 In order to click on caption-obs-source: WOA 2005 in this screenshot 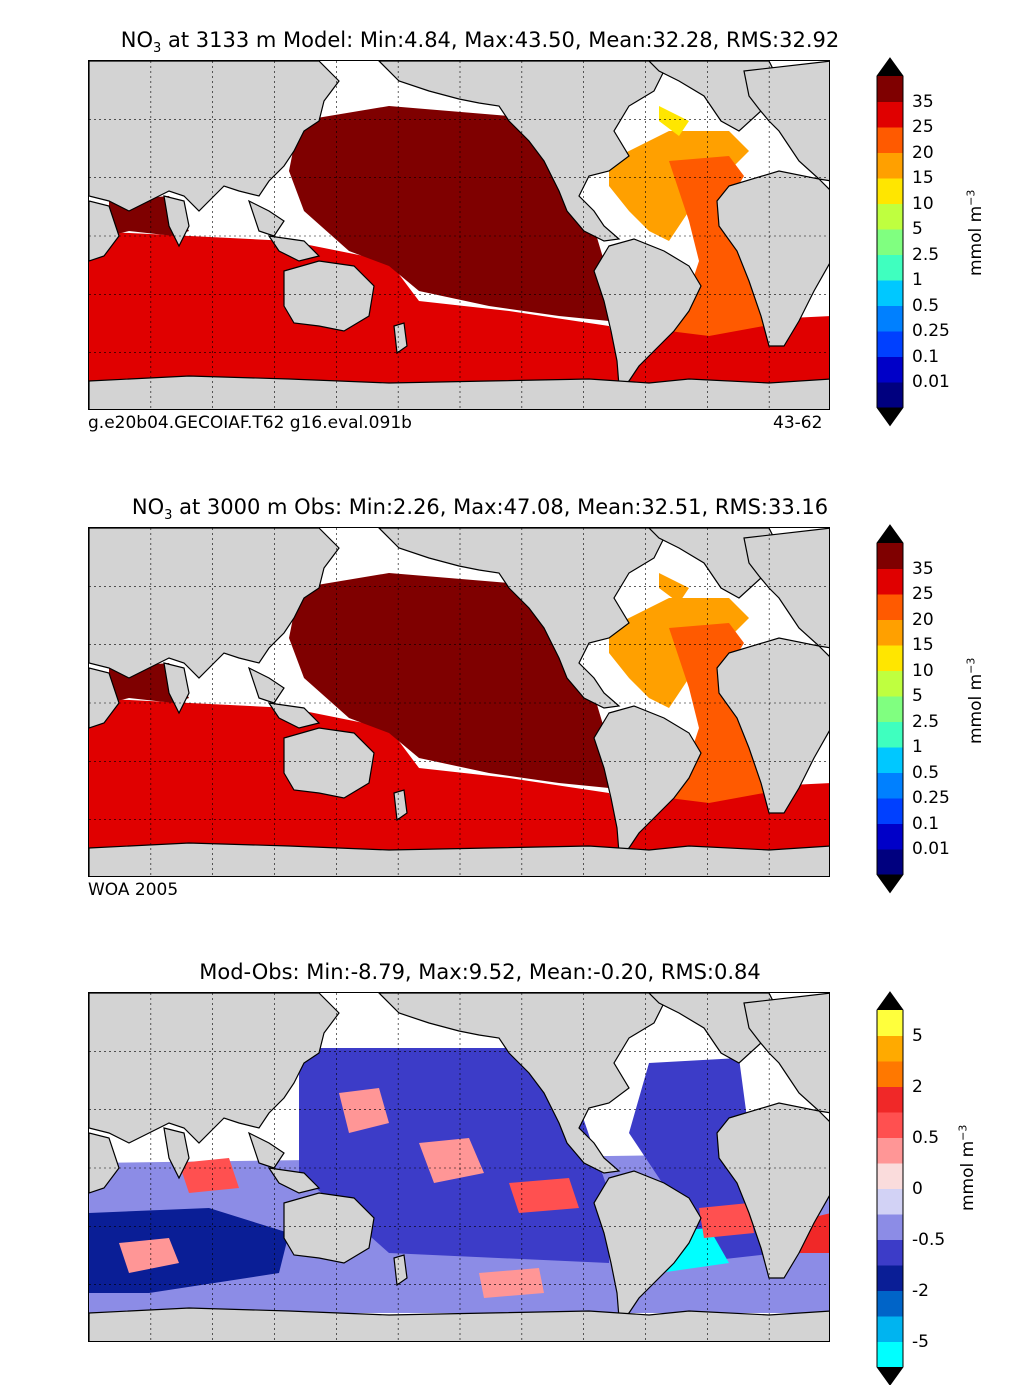, I will do `click(133, 890)`.